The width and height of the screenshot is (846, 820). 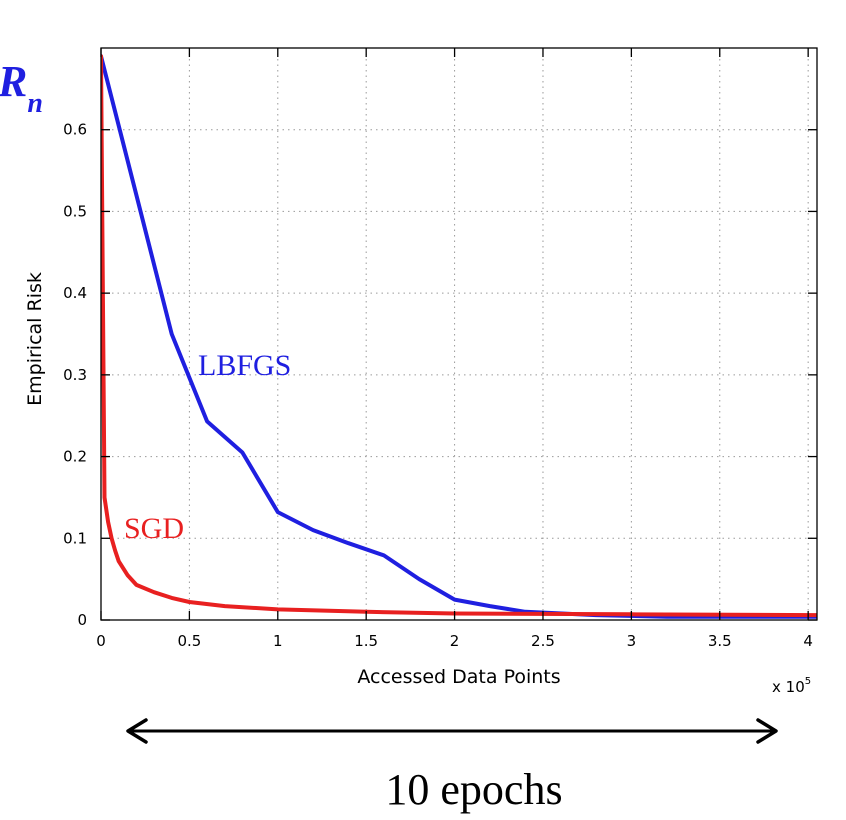 I want to click on annotation-sgd: SGD, so click(x=154, y=528).